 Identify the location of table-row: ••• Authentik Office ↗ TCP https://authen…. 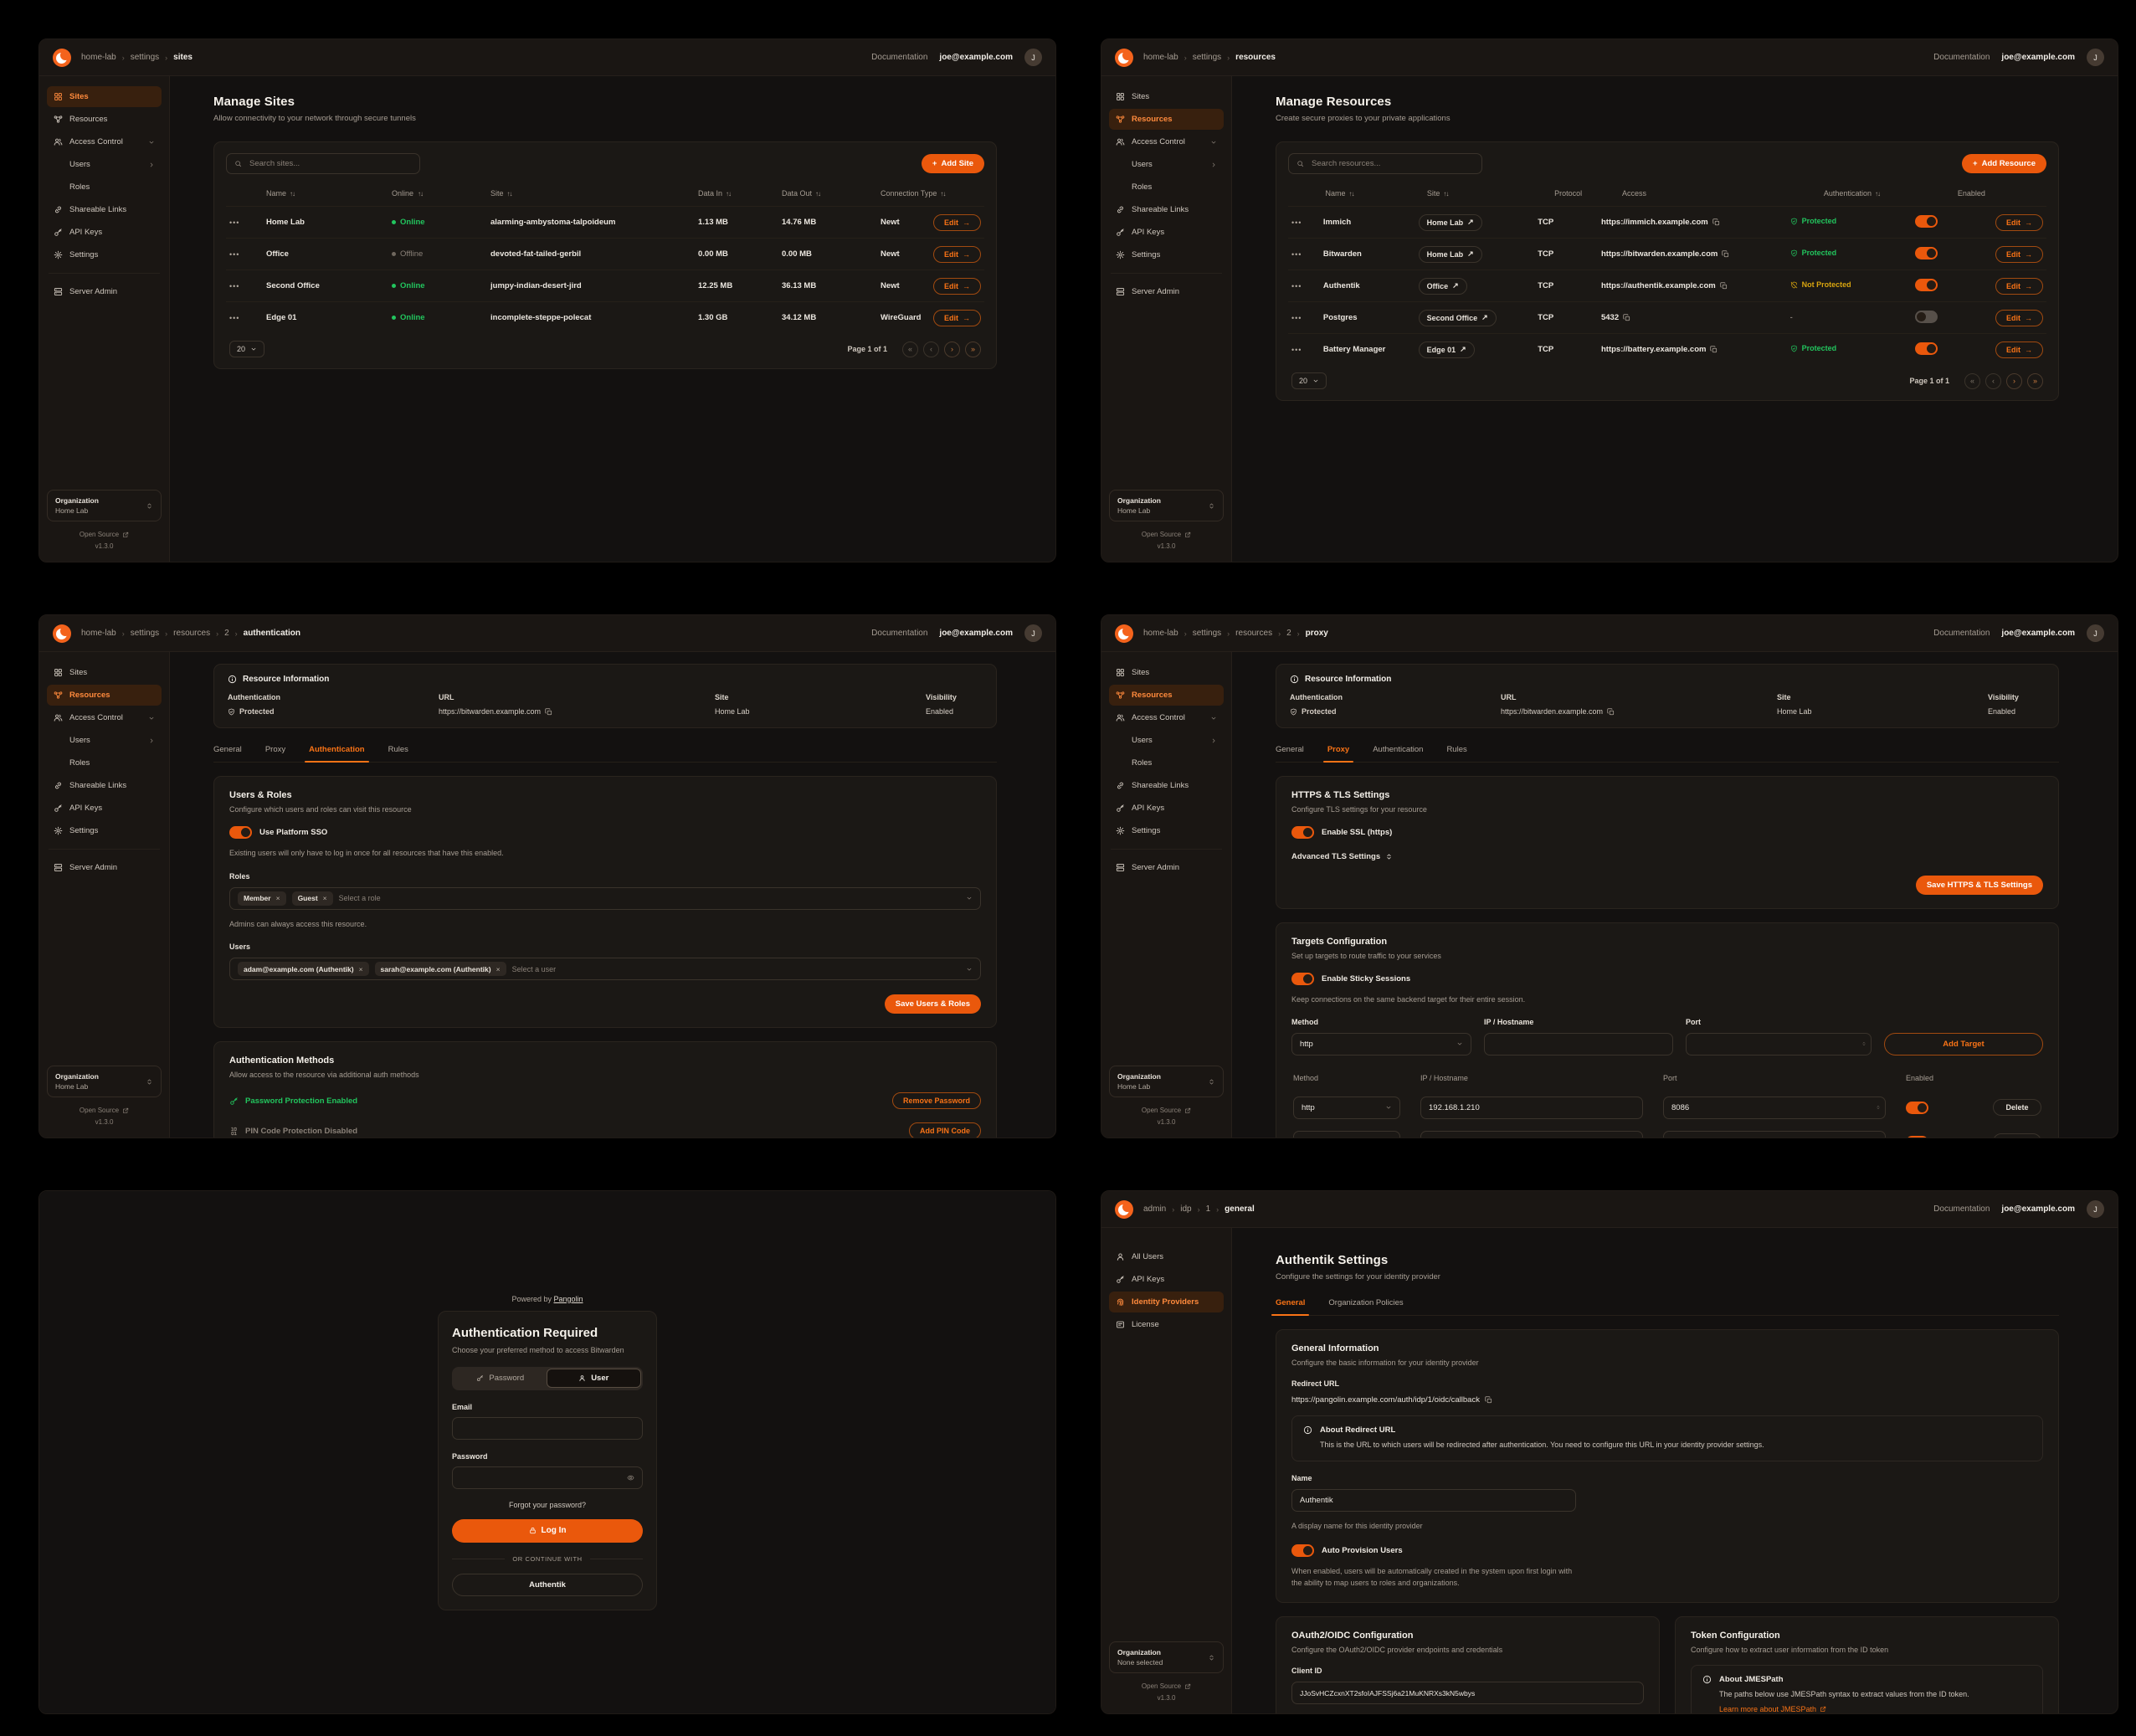
(1667, 285).